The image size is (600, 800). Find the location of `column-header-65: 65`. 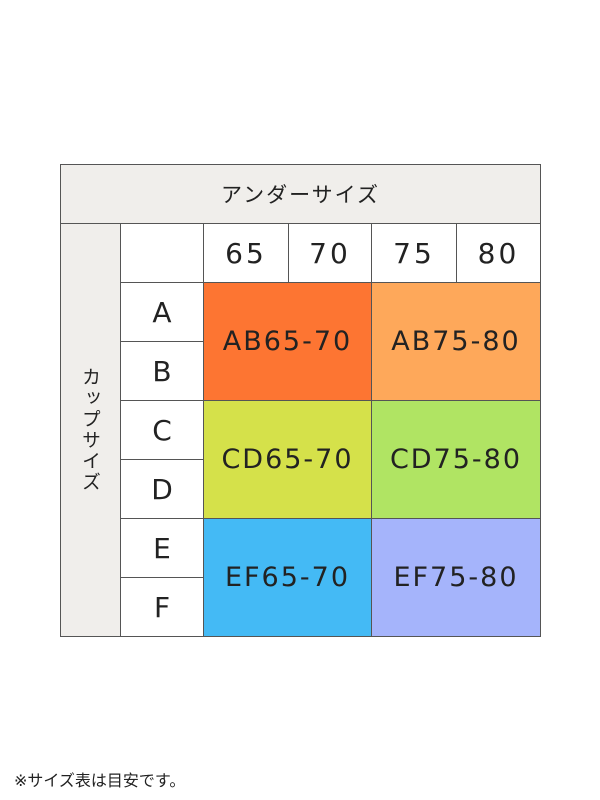

column-header-65: 65 is located at coordinates (246, 253).